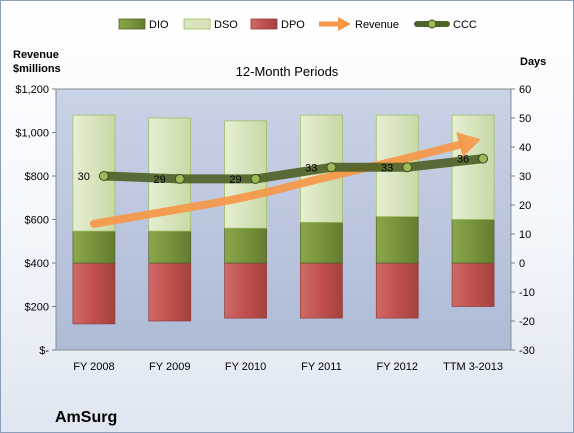  I want to click on ccc-data-label: 30, so click(84, 177).